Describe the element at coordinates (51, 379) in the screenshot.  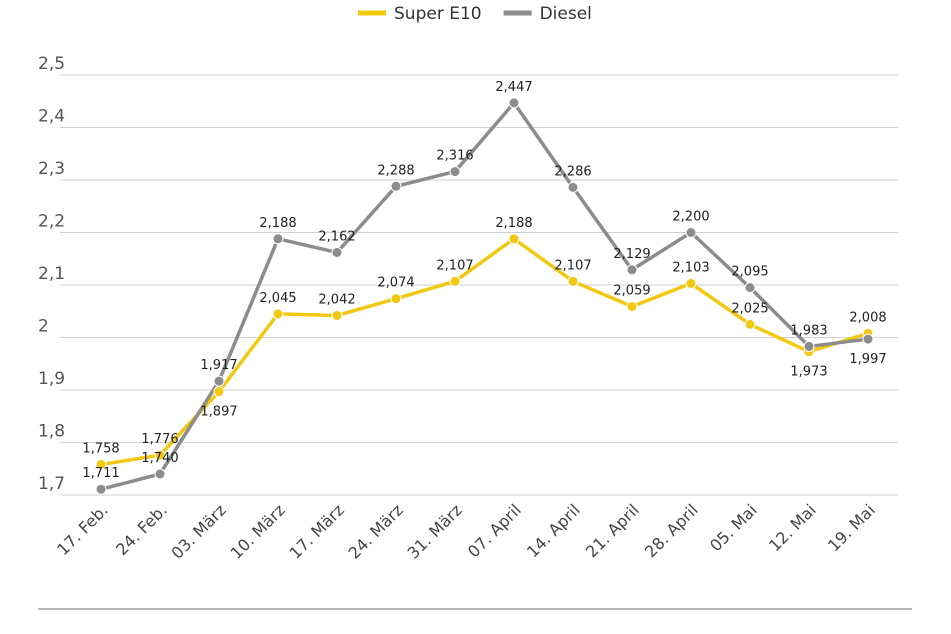
I see `y-tick-label: 1,9` at that location.